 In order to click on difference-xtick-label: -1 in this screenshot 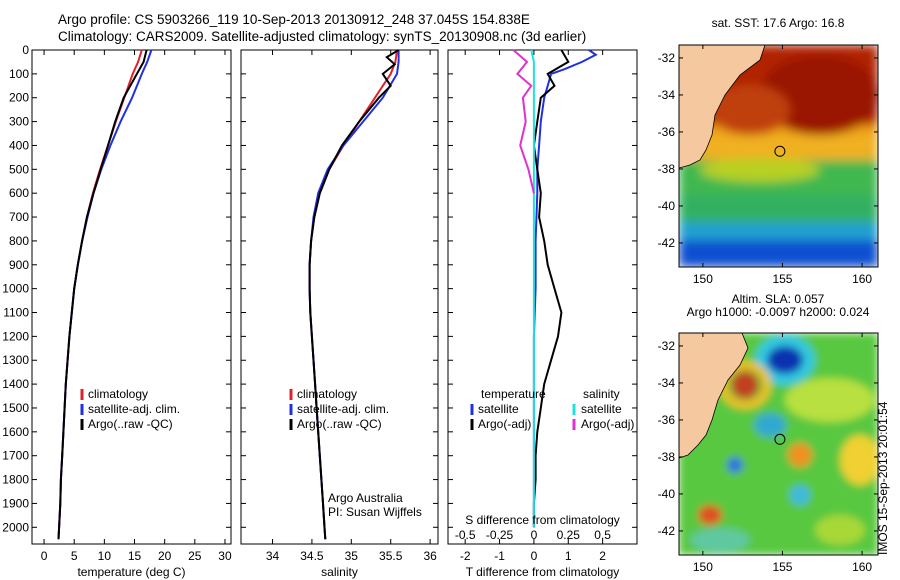, I will do `click(499, 556)`.